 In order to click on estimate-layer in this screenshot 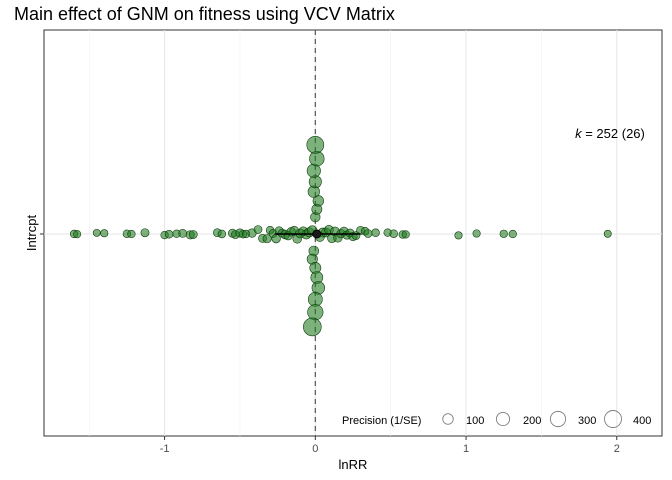, I will do `click(317, 234)`.